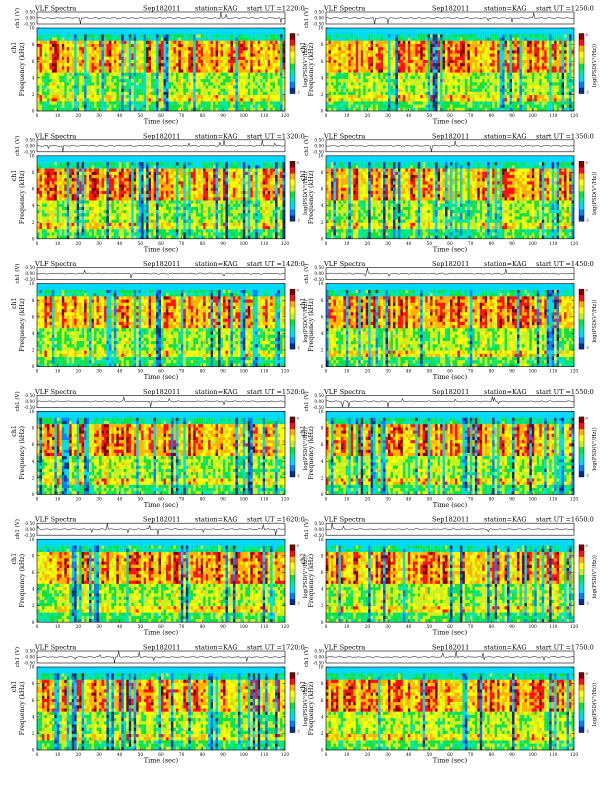  Describe the element at coordinates (553, 499) in the screenshot. I see `x-tick-label: 110` at that location.